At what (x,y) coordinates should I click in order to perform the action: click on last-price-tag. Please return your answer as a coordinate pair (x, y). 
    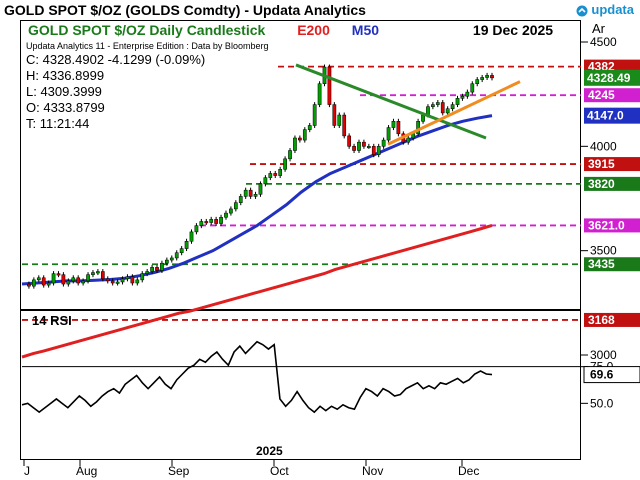
    Looking at the image, I should click on (612, 77).